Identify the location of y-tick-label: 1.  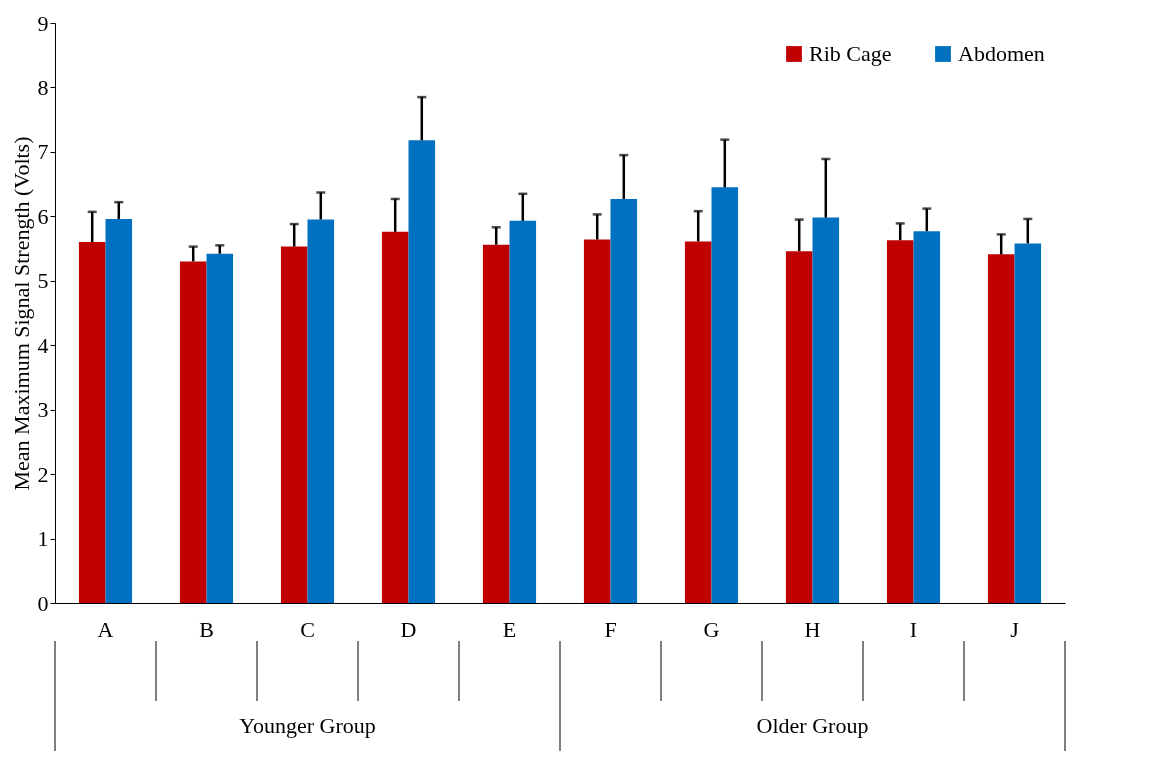
(43, 539).